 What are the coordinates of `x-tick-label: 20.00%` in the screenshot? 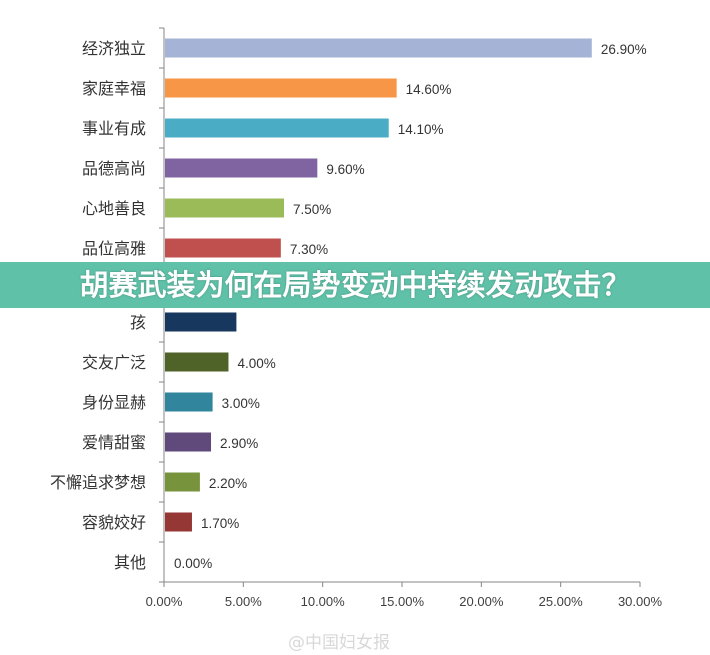 It's located at (481, 601).